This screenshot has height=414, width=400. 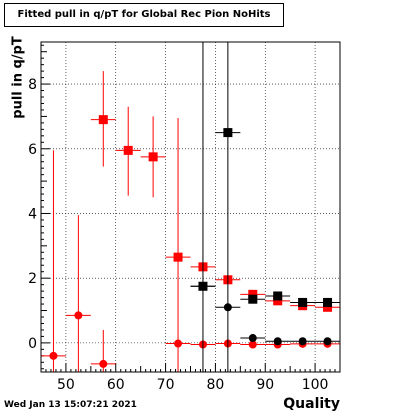 I want to click on x-tick-label: 90, so click(x=265, y=385).